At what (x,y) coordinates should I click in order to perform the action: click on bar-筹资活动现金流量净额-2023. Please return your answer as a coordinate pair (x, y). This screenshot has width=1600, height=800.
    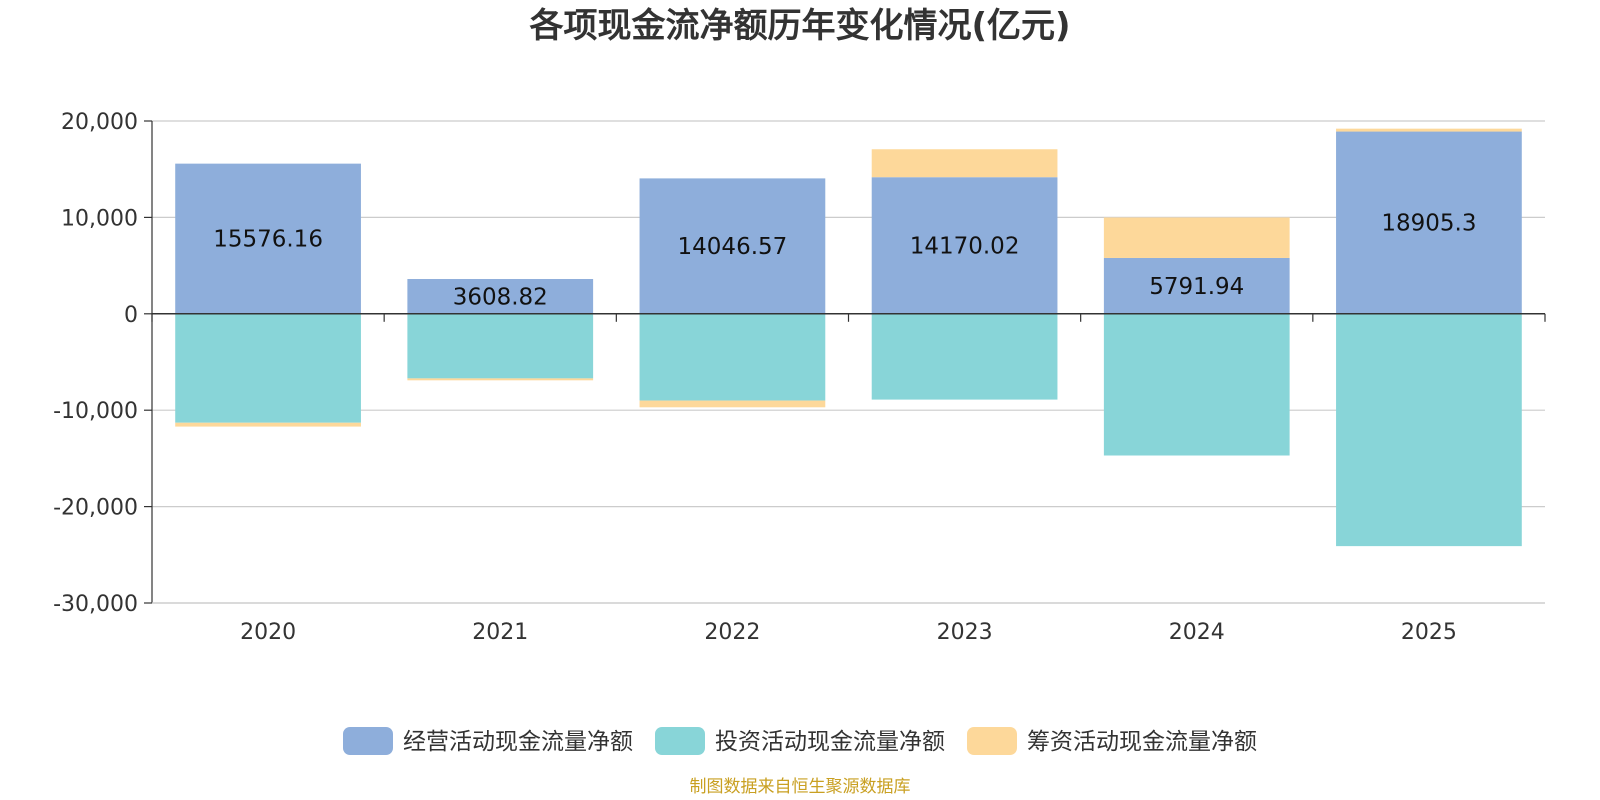
    Looking at the image, I should click on (964, 163).